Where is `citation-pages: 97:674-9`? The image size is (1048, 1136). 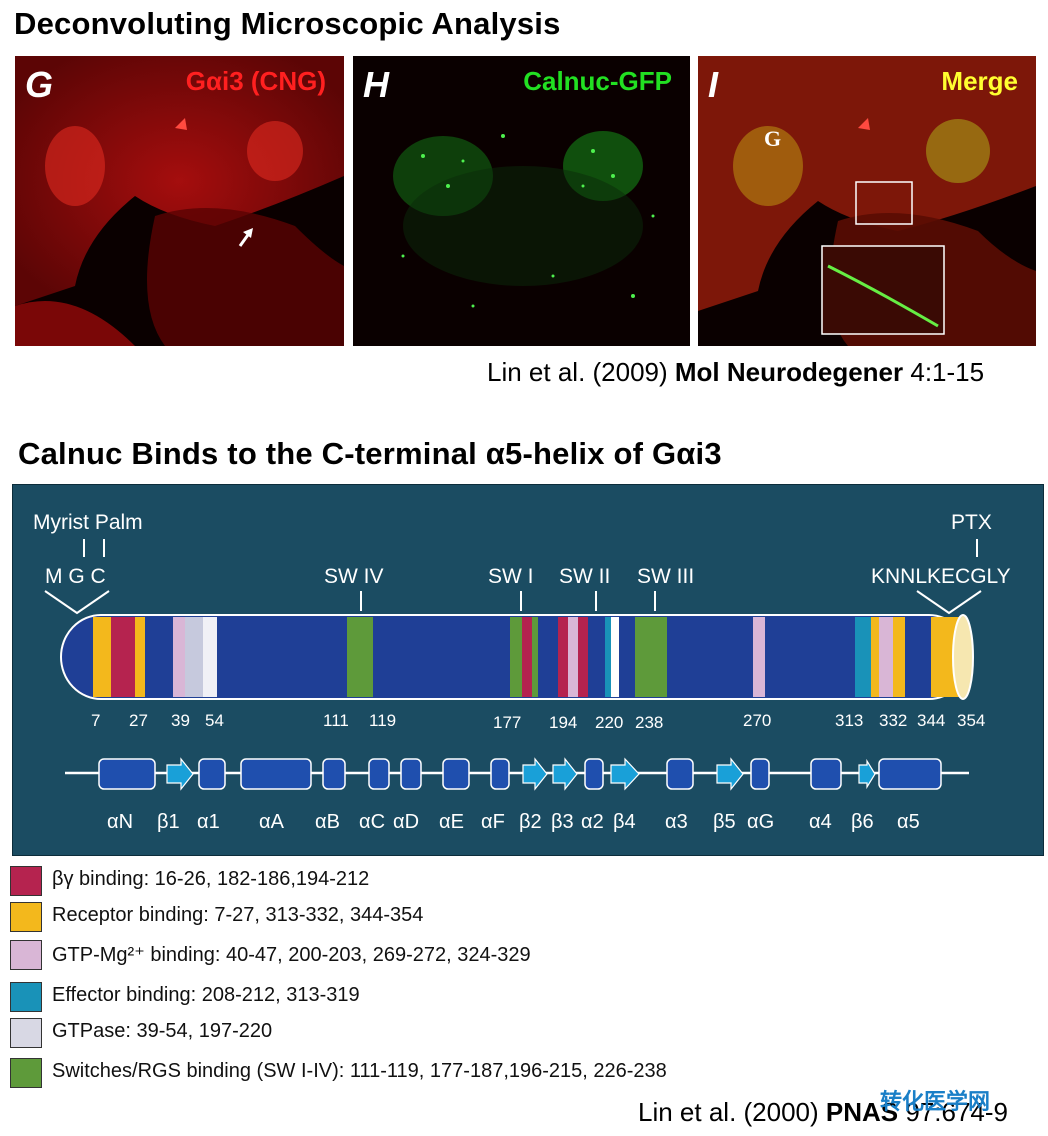 citation-pages: 97:674-9 is located at coordinates (953, 1112).